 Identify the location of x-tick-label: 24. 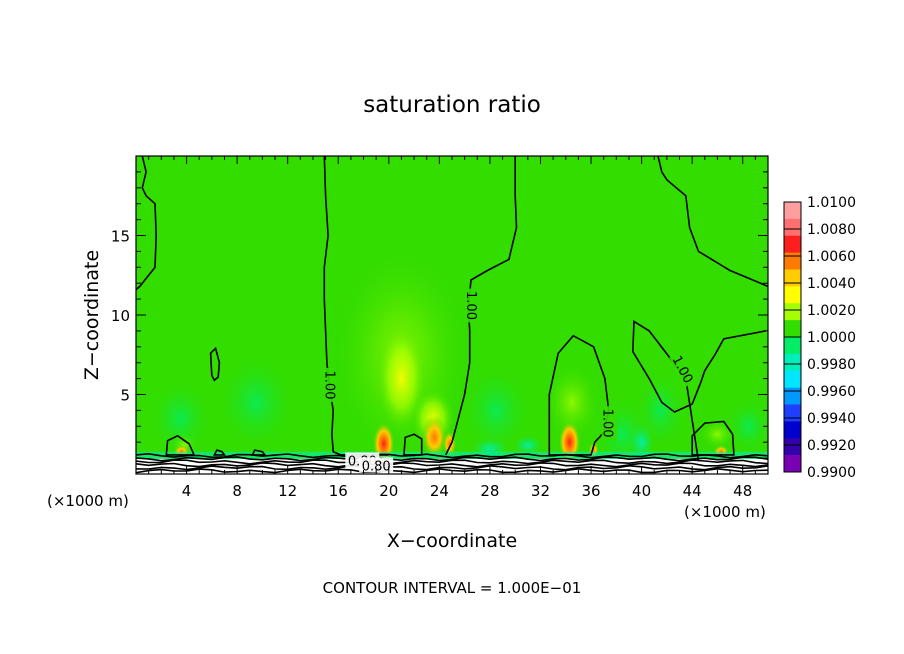
(439, 491).